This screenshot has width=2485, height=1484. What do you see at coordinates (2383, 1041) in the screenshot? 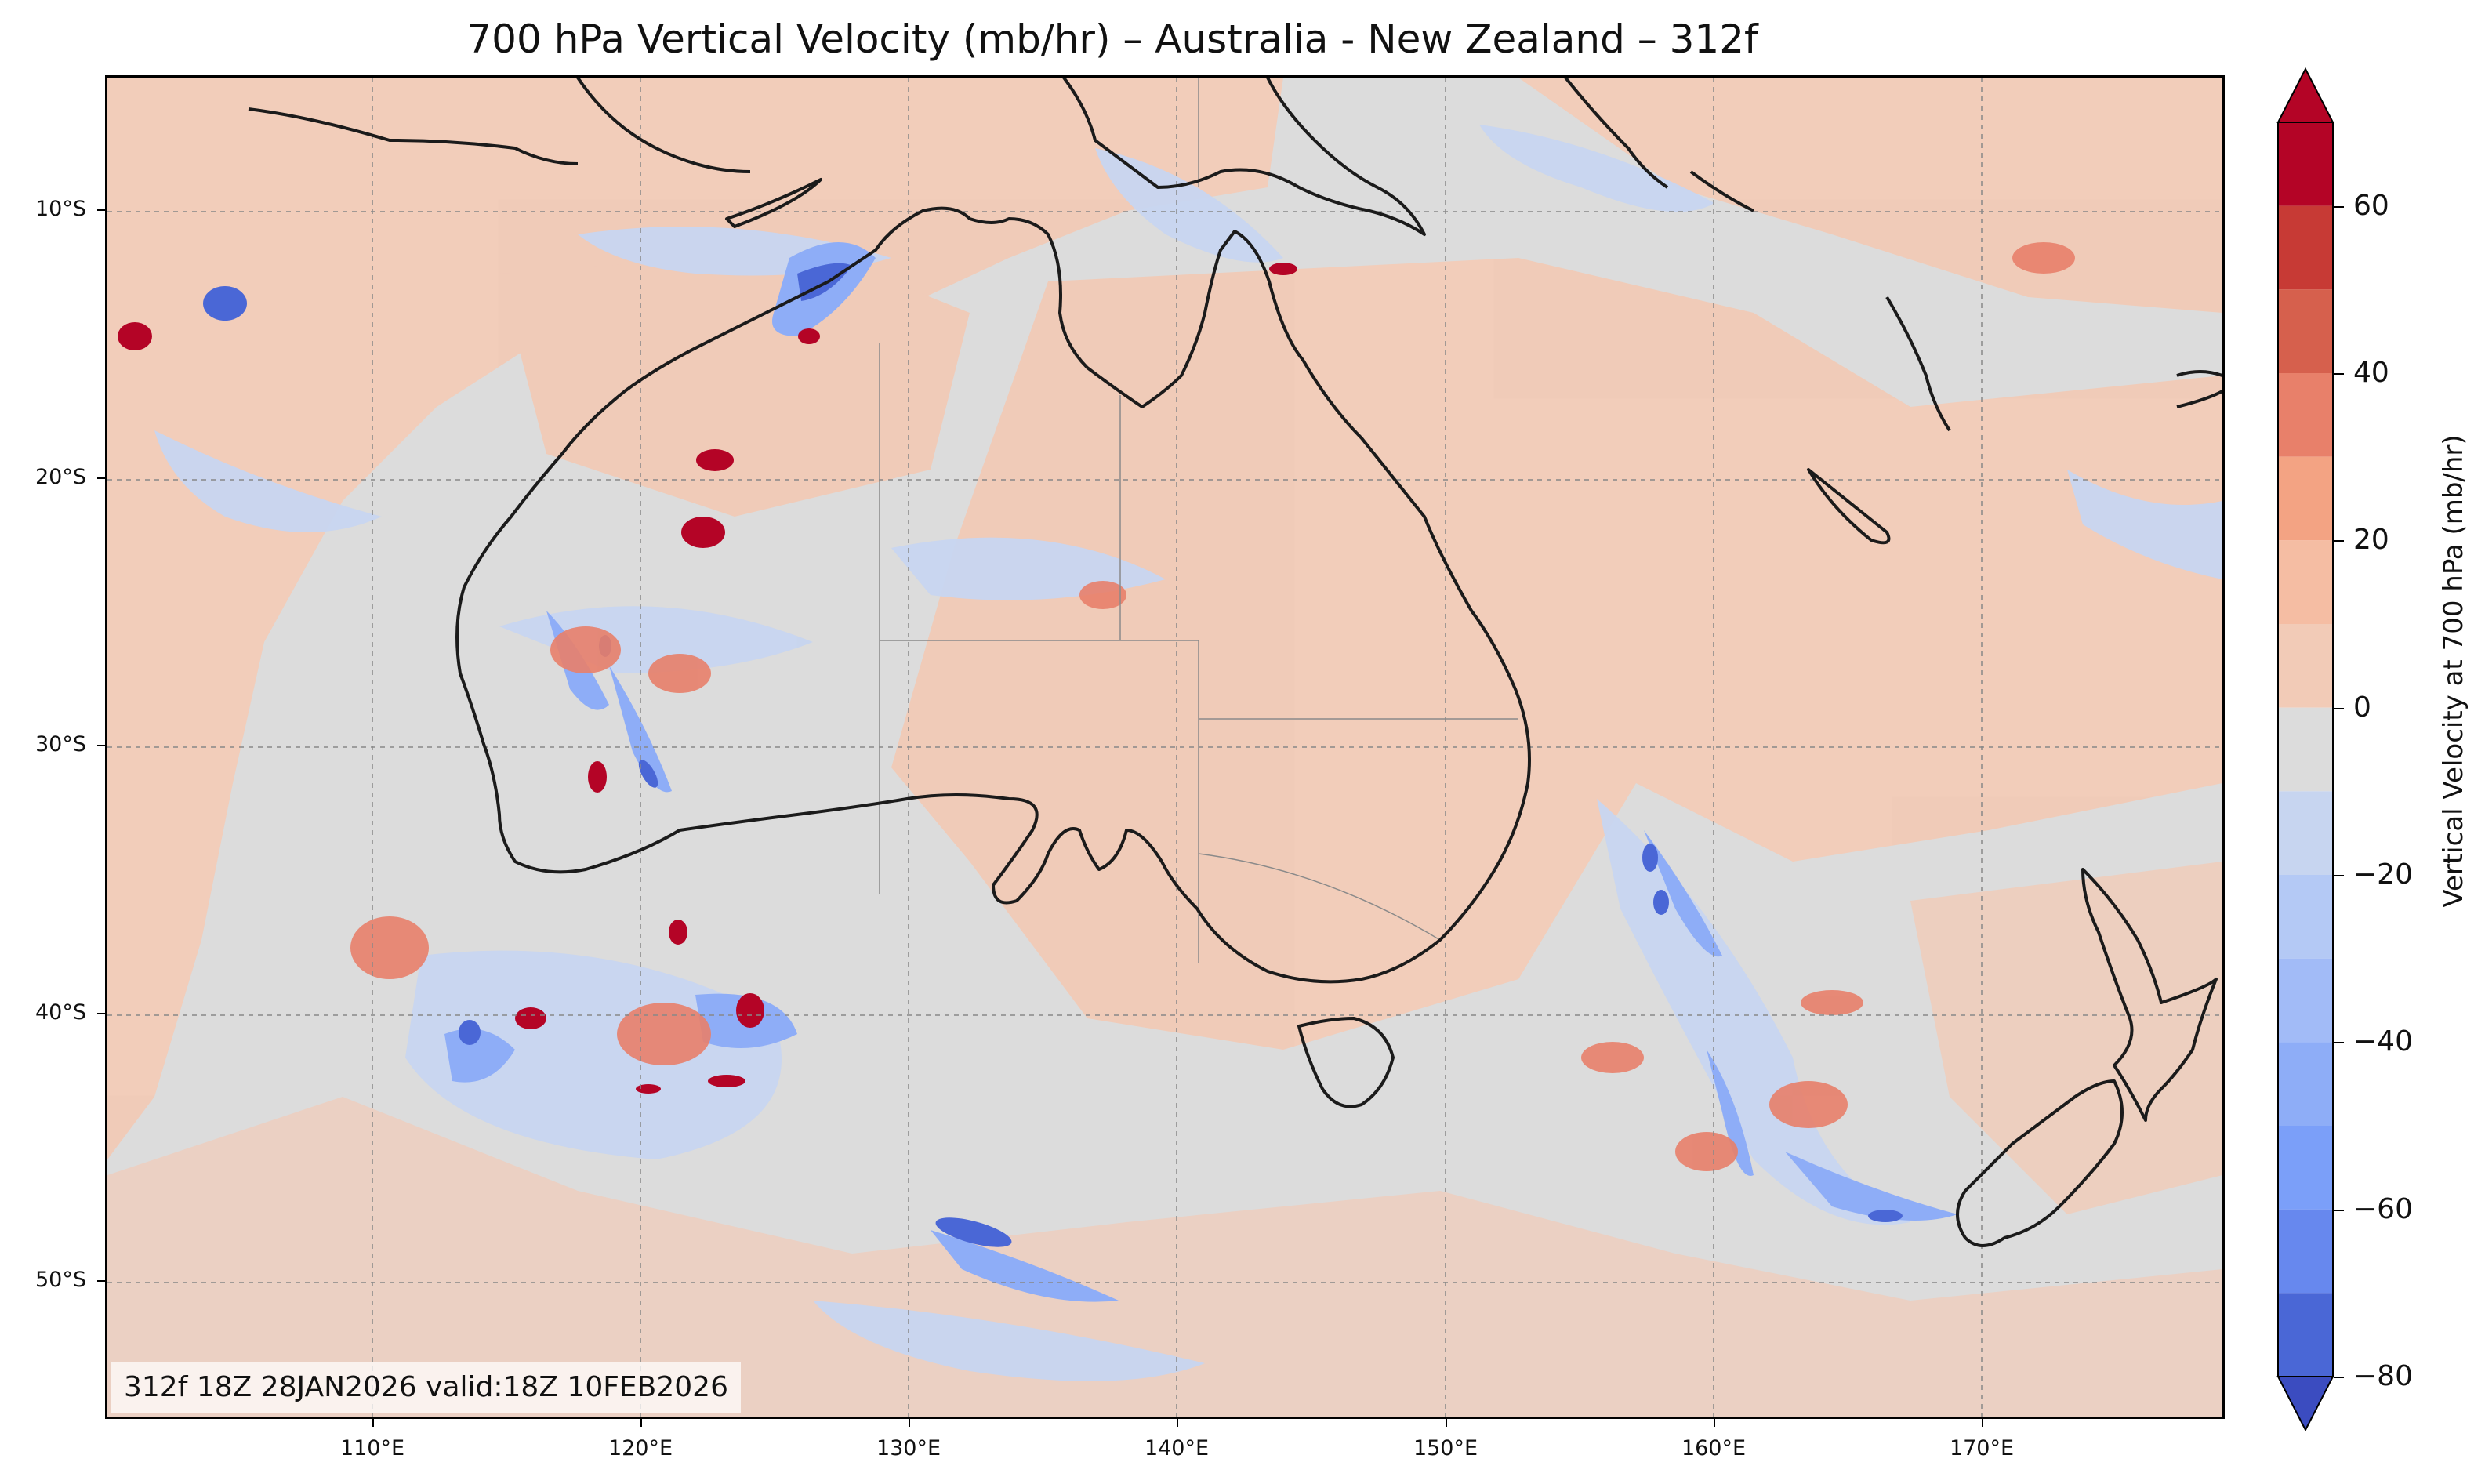
I see `colorbar-tick-label: −40` at bounding box center [2383, 1041].